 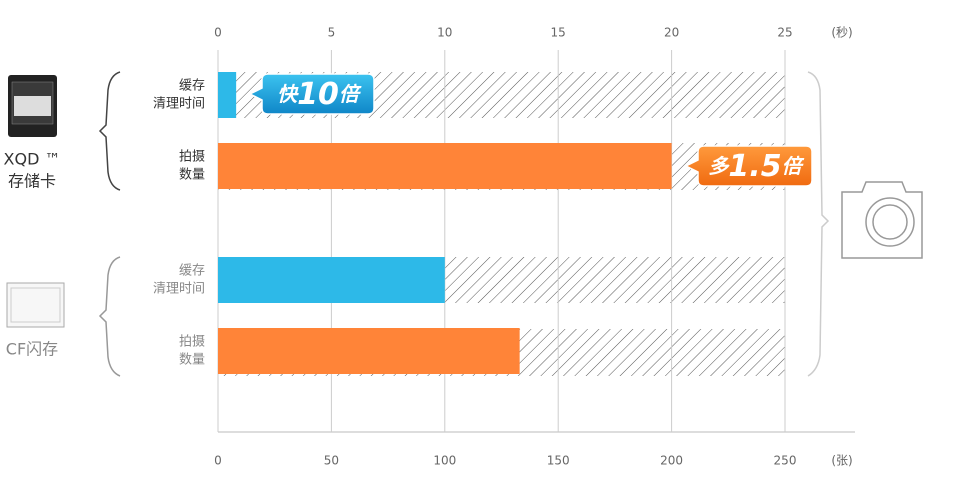 What do you see at coordinates (35, 305) in the screenshot?
I see `cf-card-icon` at bounding box center [35, 305].